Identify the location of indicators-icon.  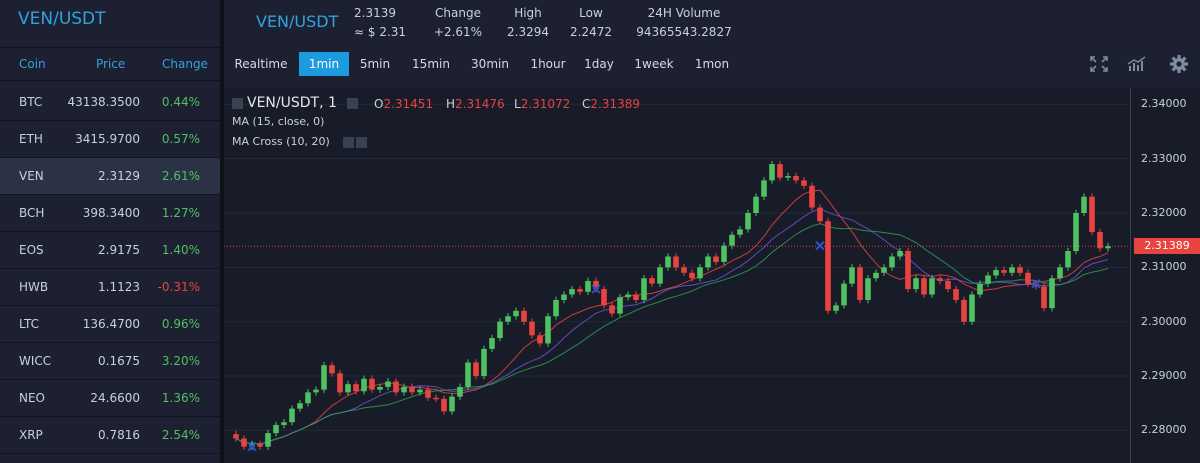
(1137, 64).